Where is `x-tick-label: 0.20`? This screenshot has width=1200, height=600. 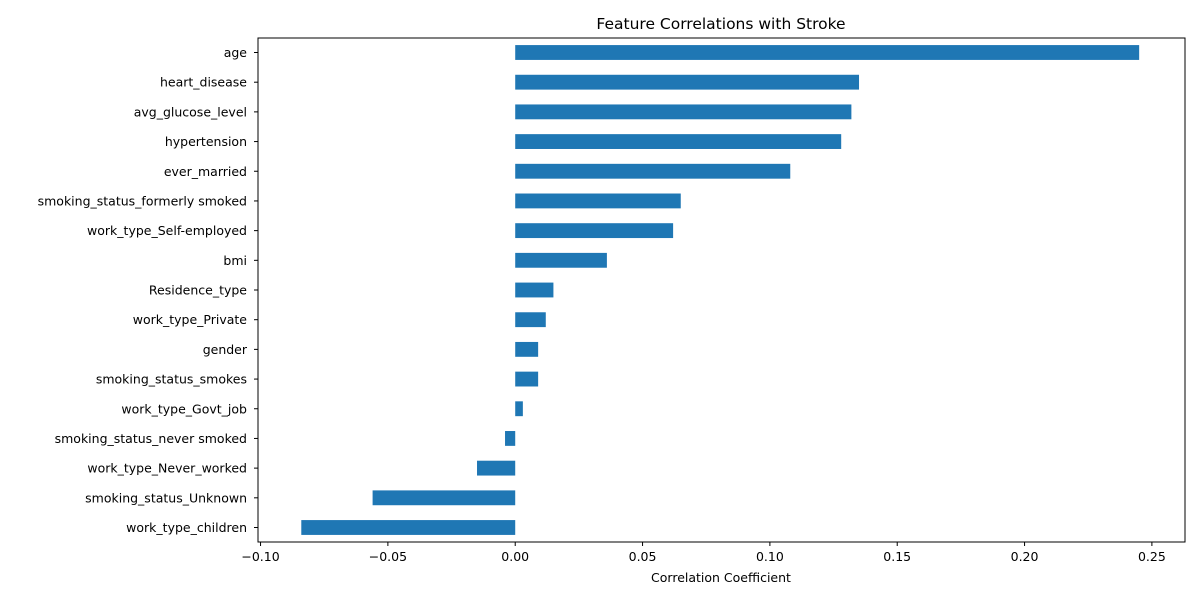
x-tick-label: 0.20 is located at coordinates (1025, 556).